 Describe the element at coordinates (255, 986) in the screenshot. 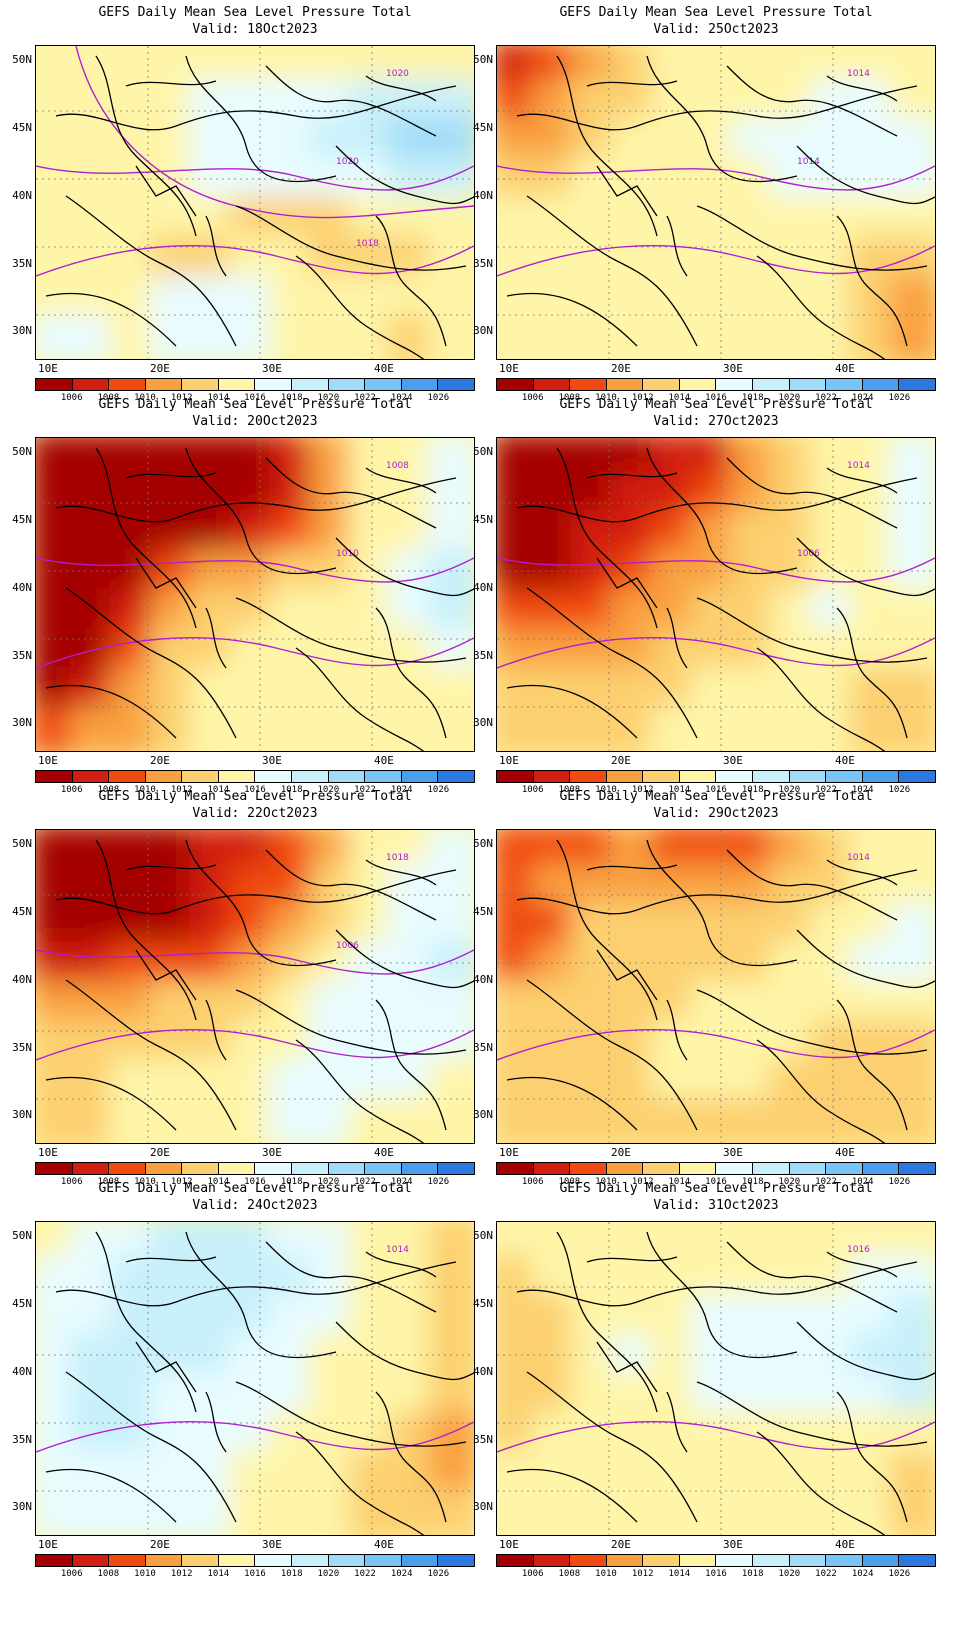

I see `pressure-map: 1018 1006` at that location.